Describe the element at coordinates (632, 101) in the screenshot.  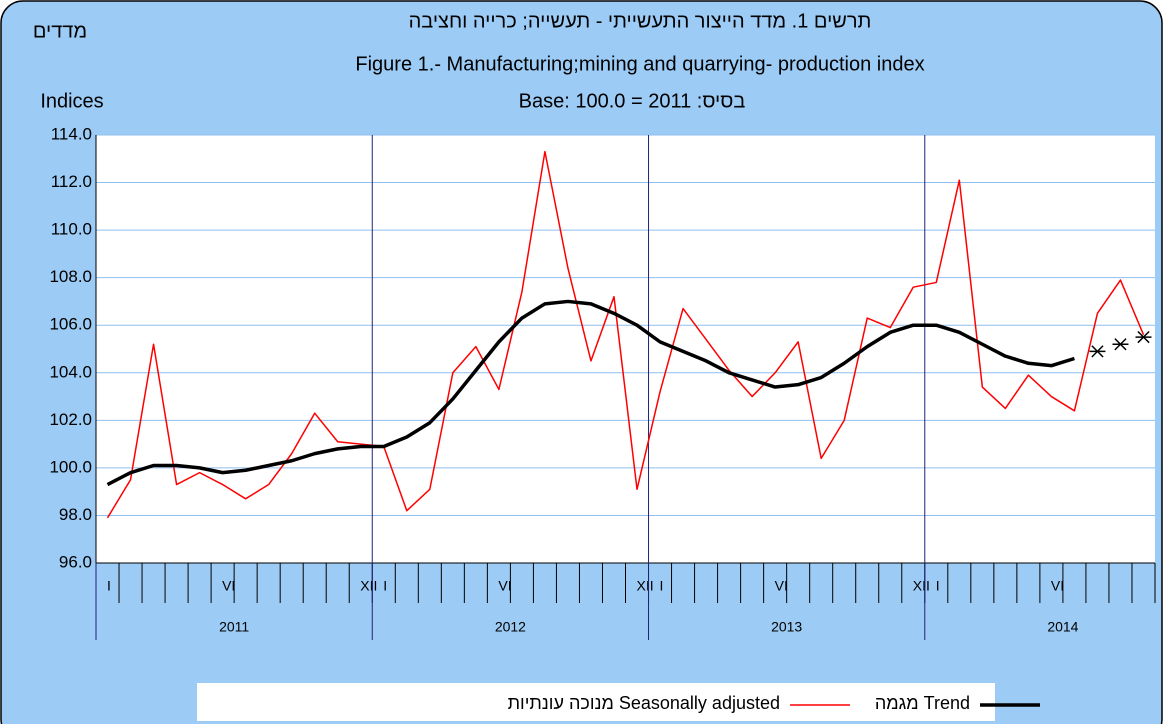
I see `chart-subtitle: Base: 100.0 = 2011 :בסיס` at that location.